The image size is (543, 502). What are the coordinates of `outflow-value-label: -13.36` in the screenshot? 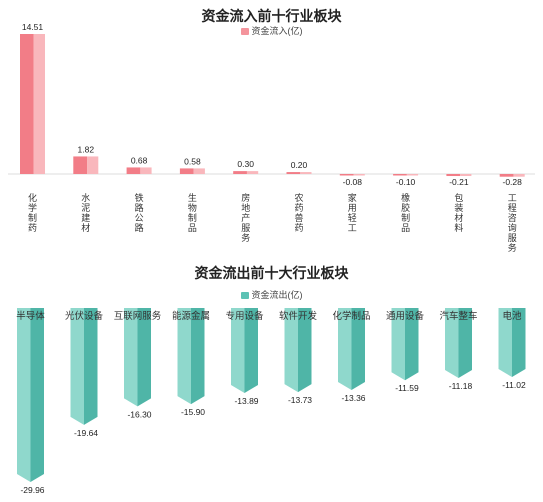 It's located at (353, 398).